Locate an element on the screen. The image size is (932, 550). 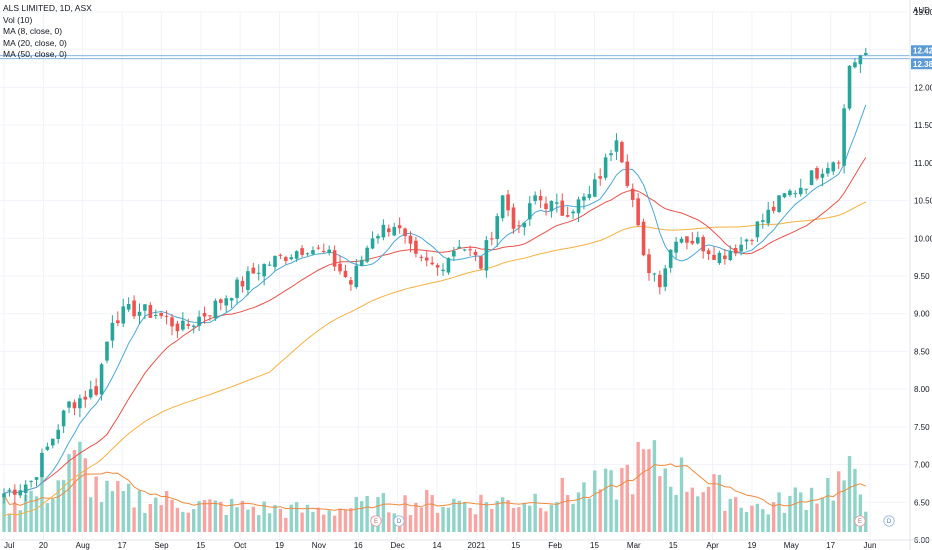
y-tick-label: 10.50 is located at coordinates (923, 201).